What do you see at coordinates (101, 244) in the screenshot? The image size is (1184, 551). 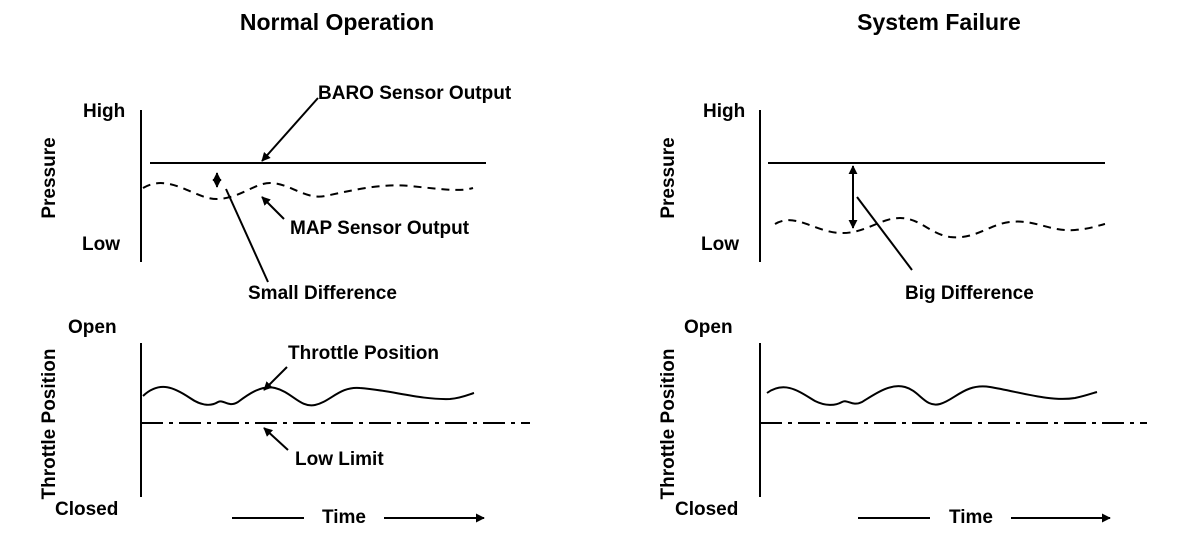 I see `normal-pressure-low-label: Low` at bounding box center [101, 244].